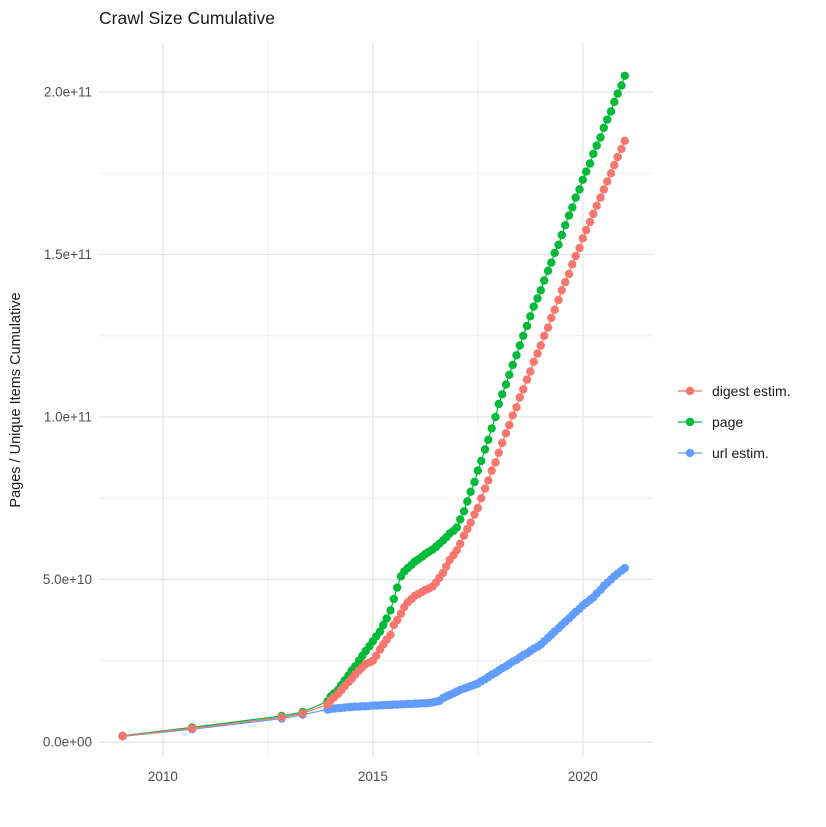 The image size is (826, 827). Describe the element at coordinates (67, 742) in the screenshot. I see `y-tick-label: 0.0e+00` at that location.